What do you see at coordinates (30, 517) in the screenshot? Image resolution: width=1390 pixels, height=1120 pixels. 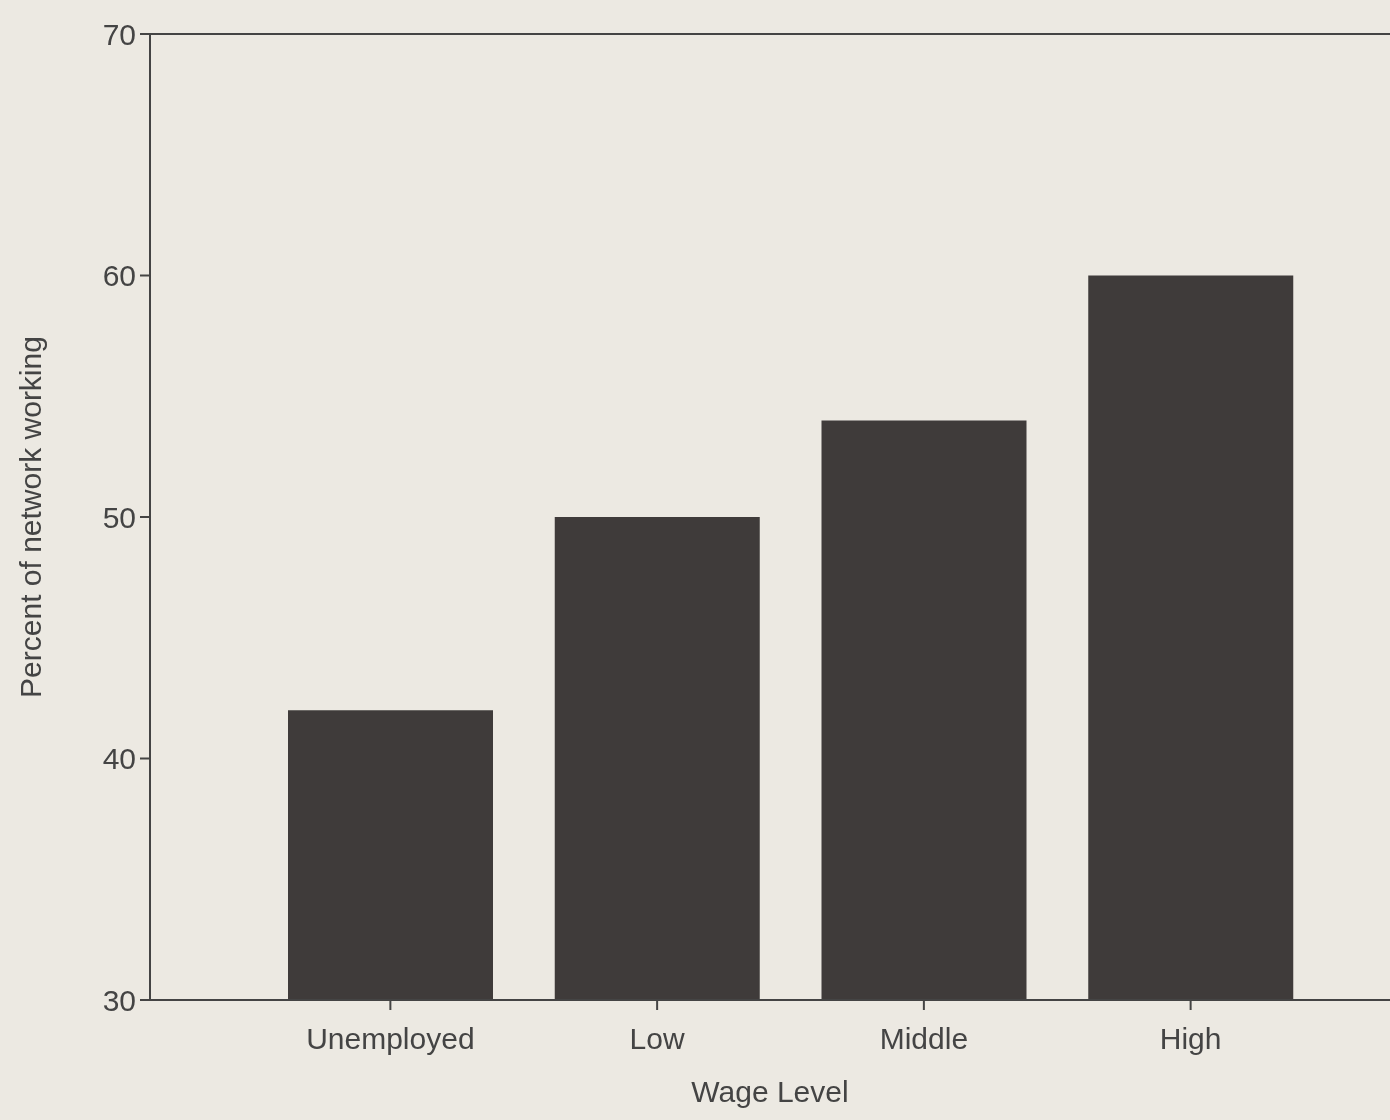 I see `y-axis-title: Percent of network working` at bounding box center [30, 517].